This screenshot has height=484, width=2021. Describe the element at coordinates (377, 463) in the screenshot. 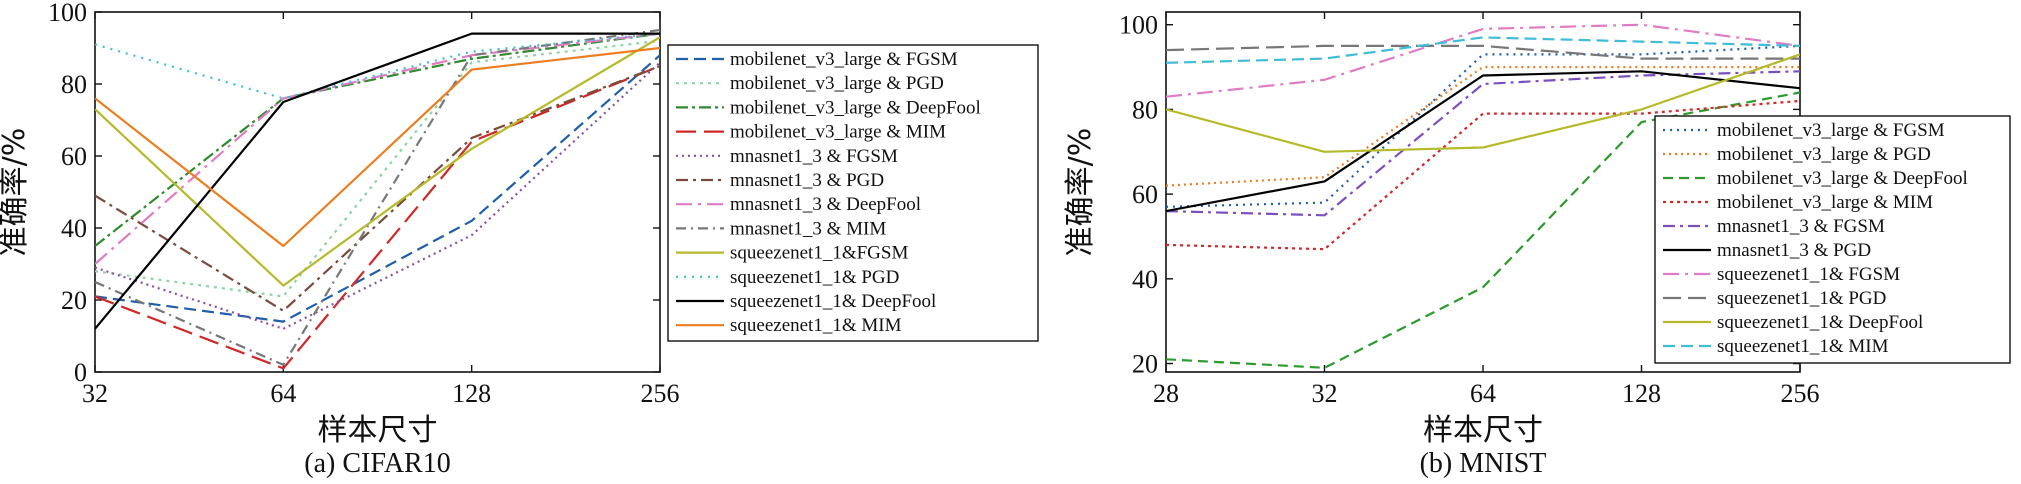

I see `chart-caption: (a) CIFAR10` at that location.